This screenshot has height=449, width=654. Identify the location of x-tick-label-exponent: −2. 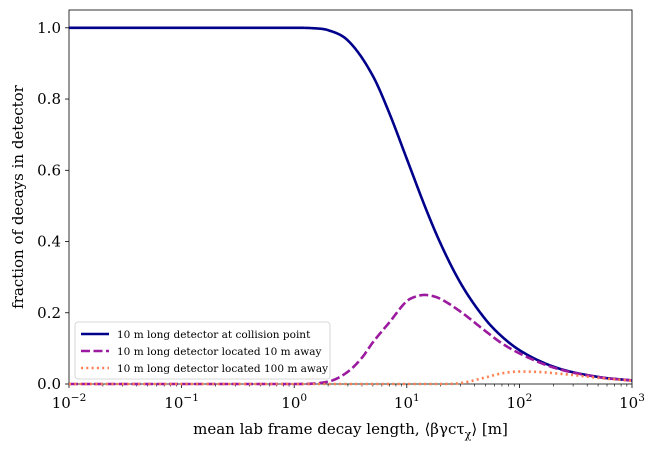
(78, 398).